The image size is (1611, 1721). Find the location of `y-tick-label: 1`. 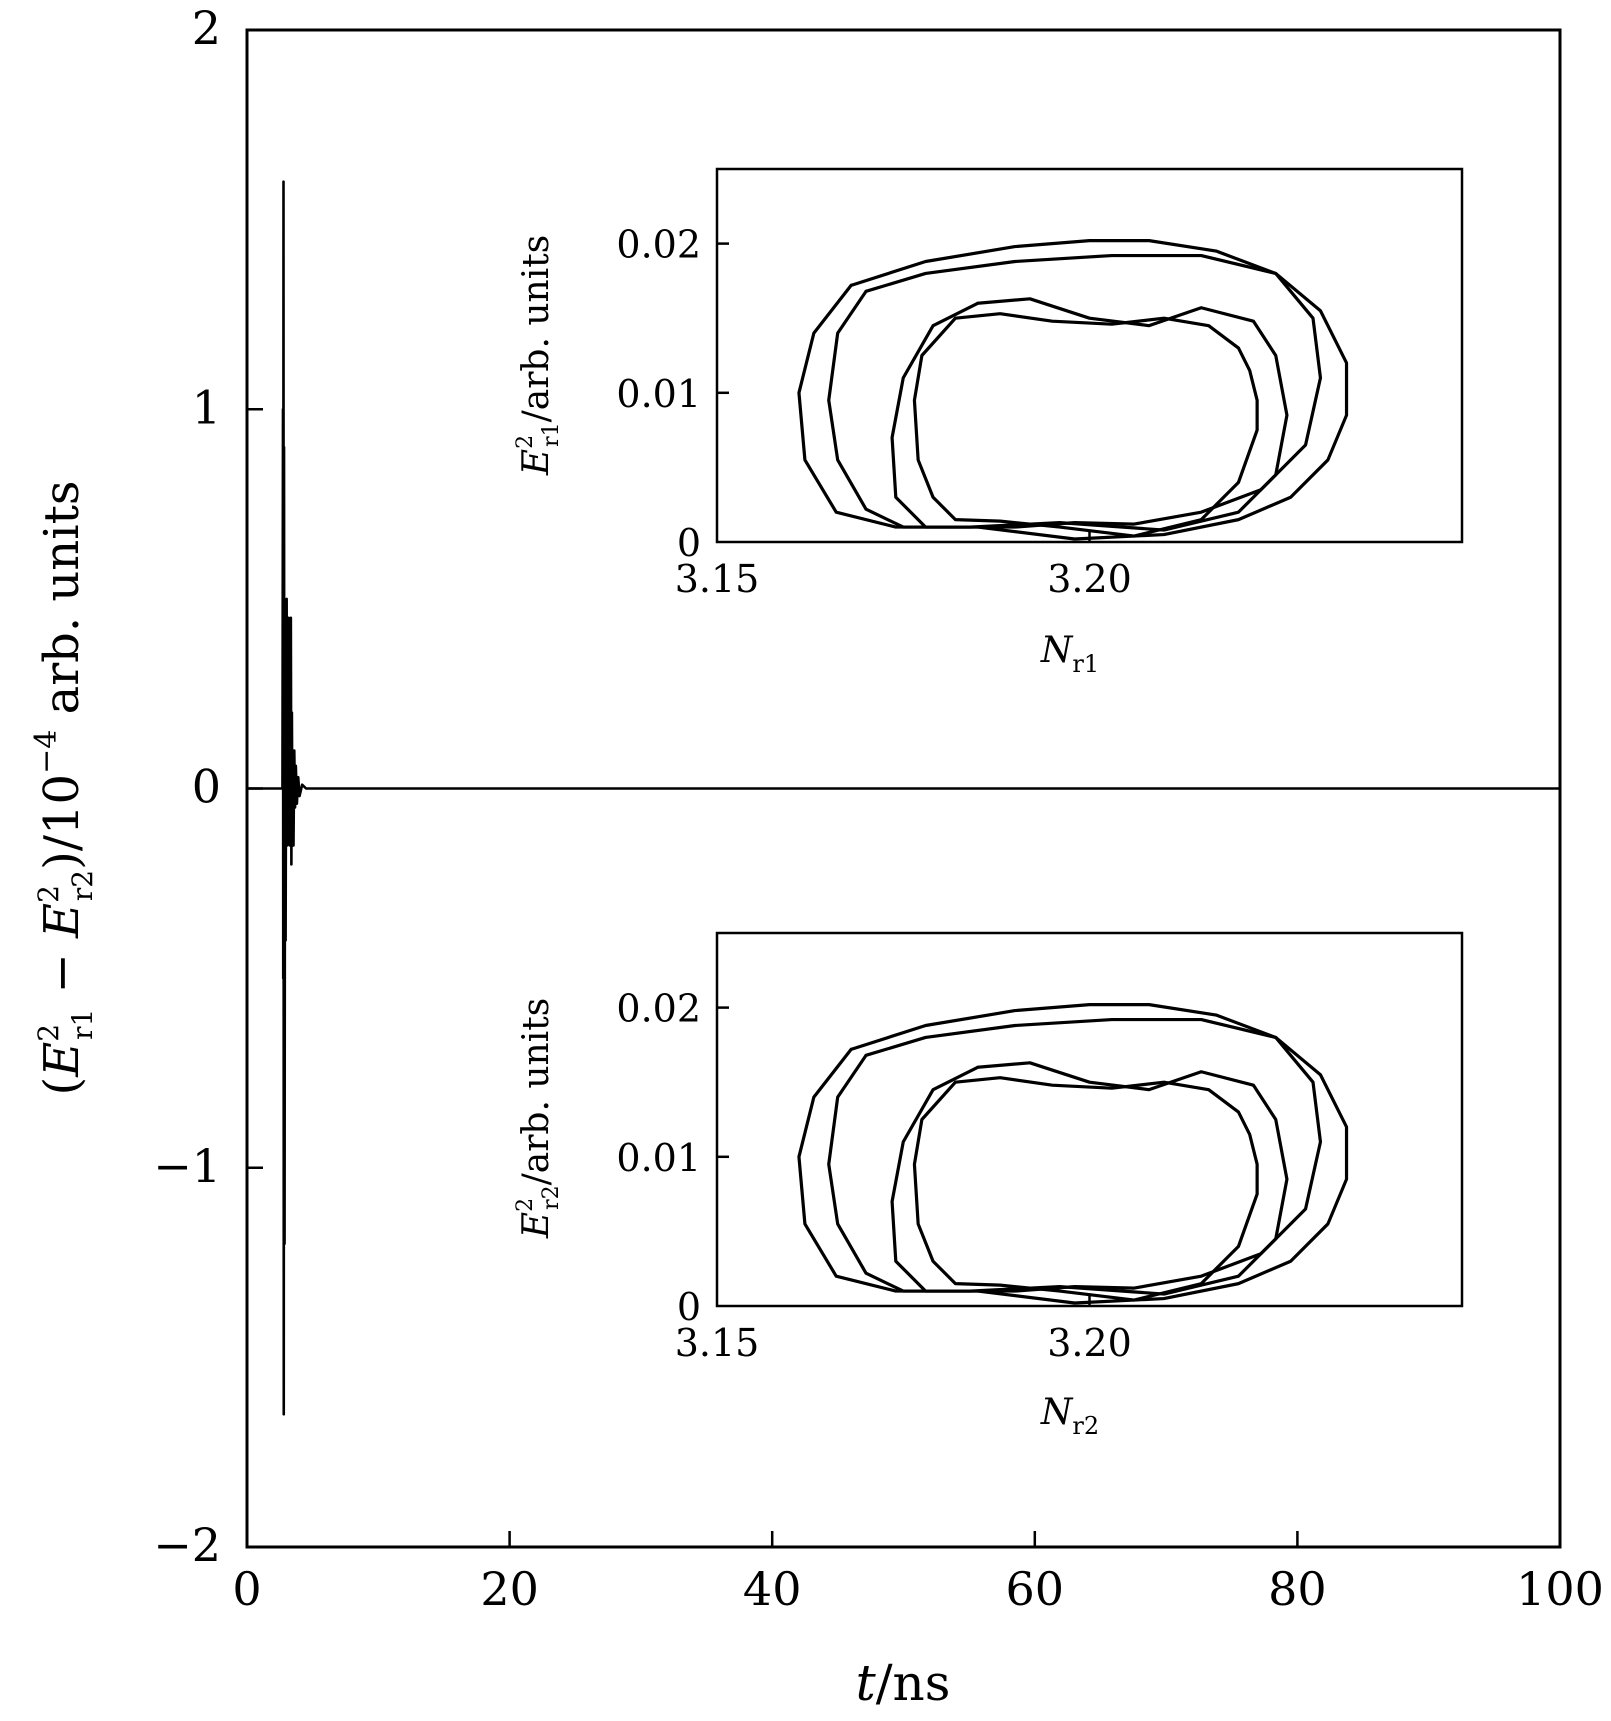

y-tick-label: 1 is located at coordinates (206, 407).